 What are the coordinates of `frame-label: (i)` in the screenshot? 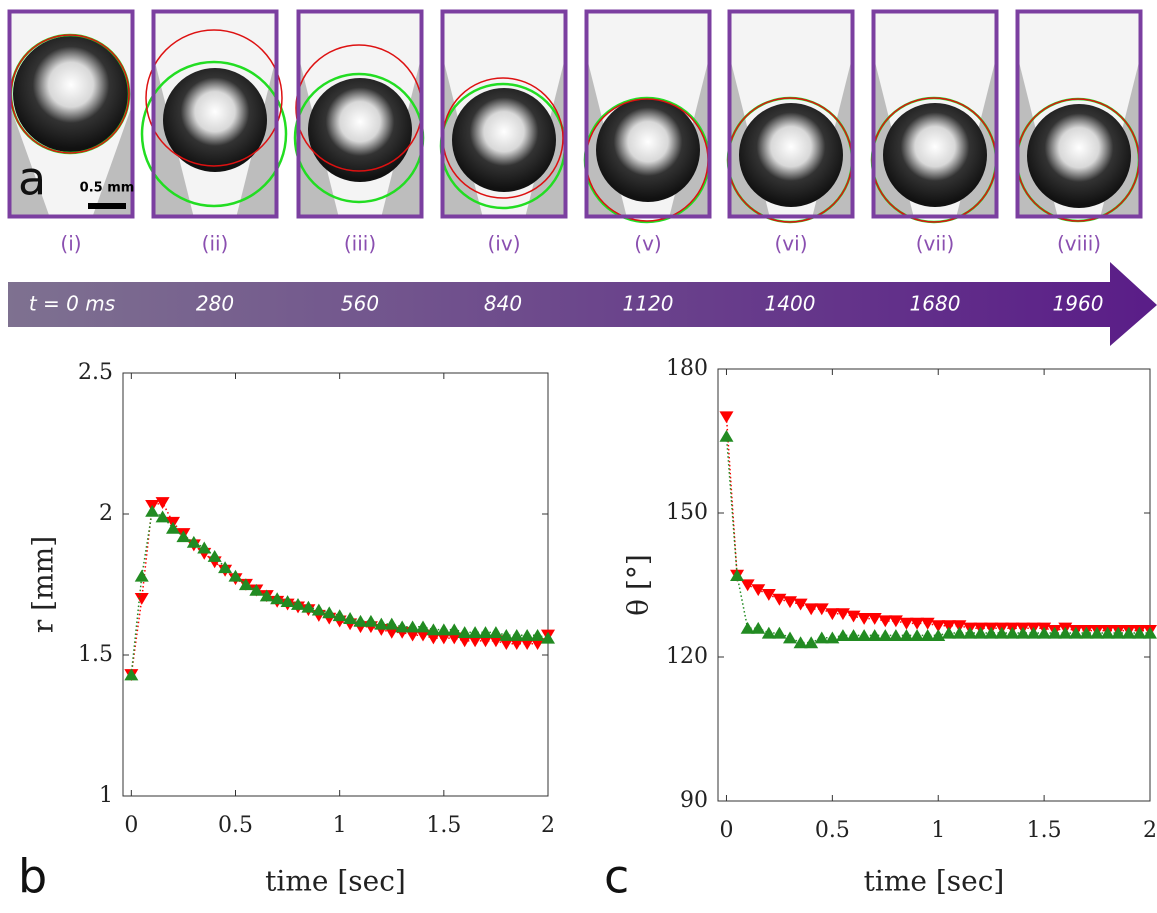 It's located at (70, 244).